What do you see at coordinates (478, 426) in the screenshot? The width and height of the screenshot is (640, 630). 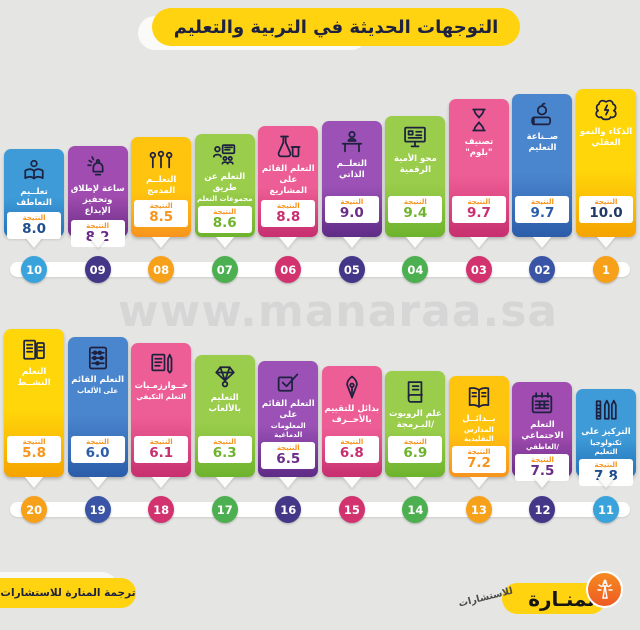 I see `trend-card: بــدائــل المدارس التقليدية النتيجة 7.2` at bounding box center [478, 426].